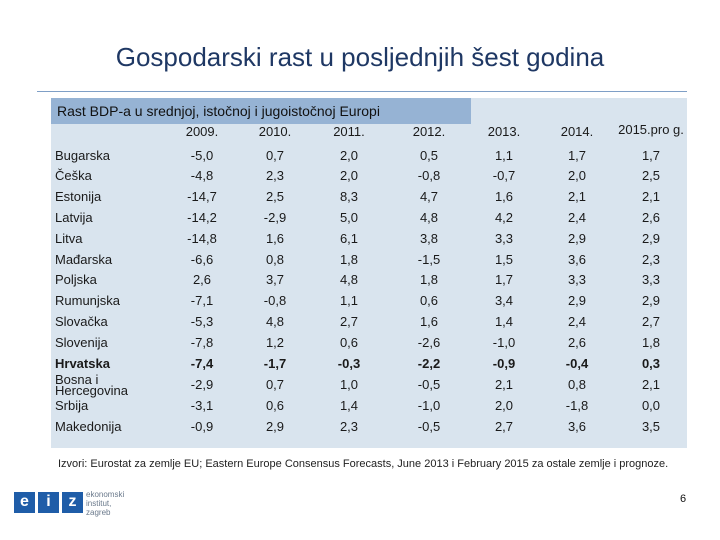 Image resolution: width=720 pixels, height=540 pixels. I want to click on country-column-header, so click(107, 134).